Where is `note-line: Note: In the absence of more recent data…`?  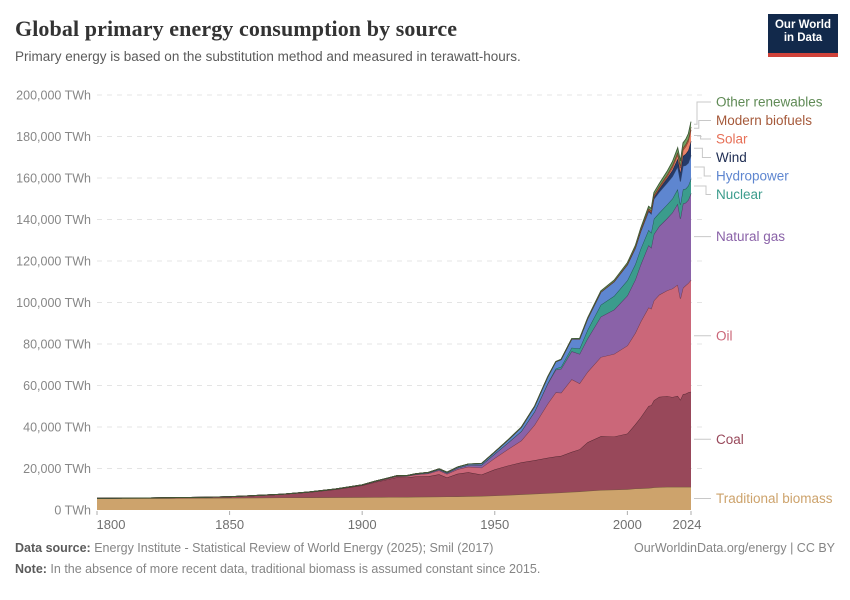
note-line: Note: In the absence of more recent data… is located at coordinates (425, 569).